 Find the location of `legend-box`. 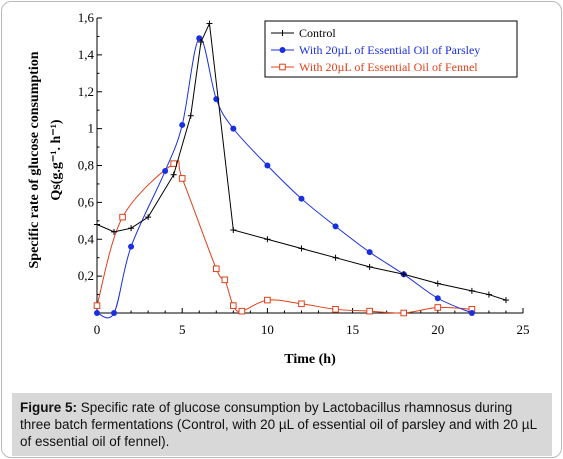

legend-box is located at coordinates (391, 49).